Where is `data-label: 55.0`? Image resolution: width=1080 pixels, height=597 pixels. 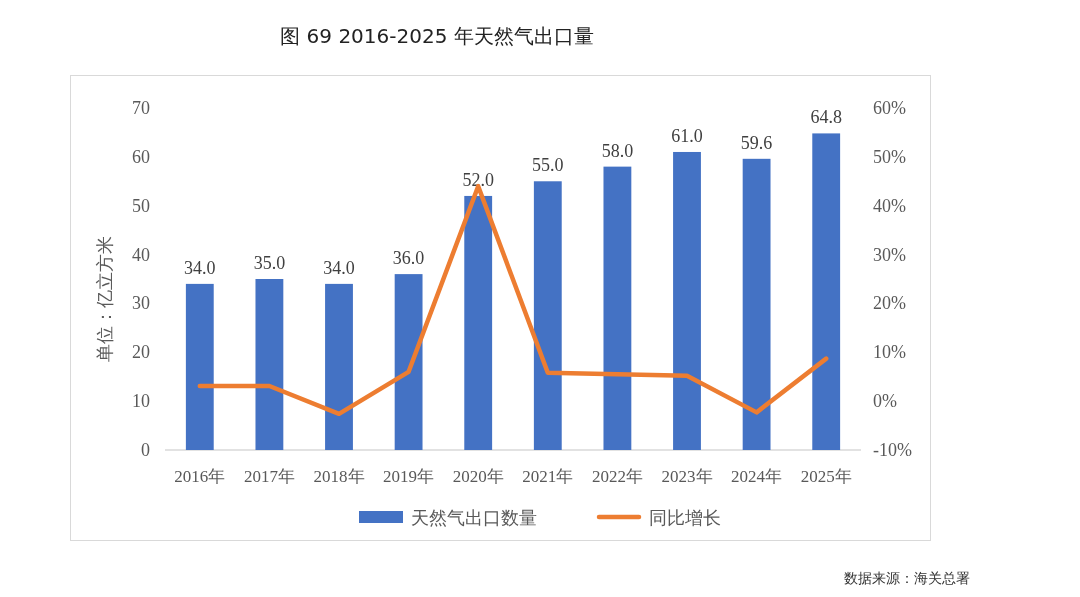
data-label: 55.0 is located at coordinates (548, 165).